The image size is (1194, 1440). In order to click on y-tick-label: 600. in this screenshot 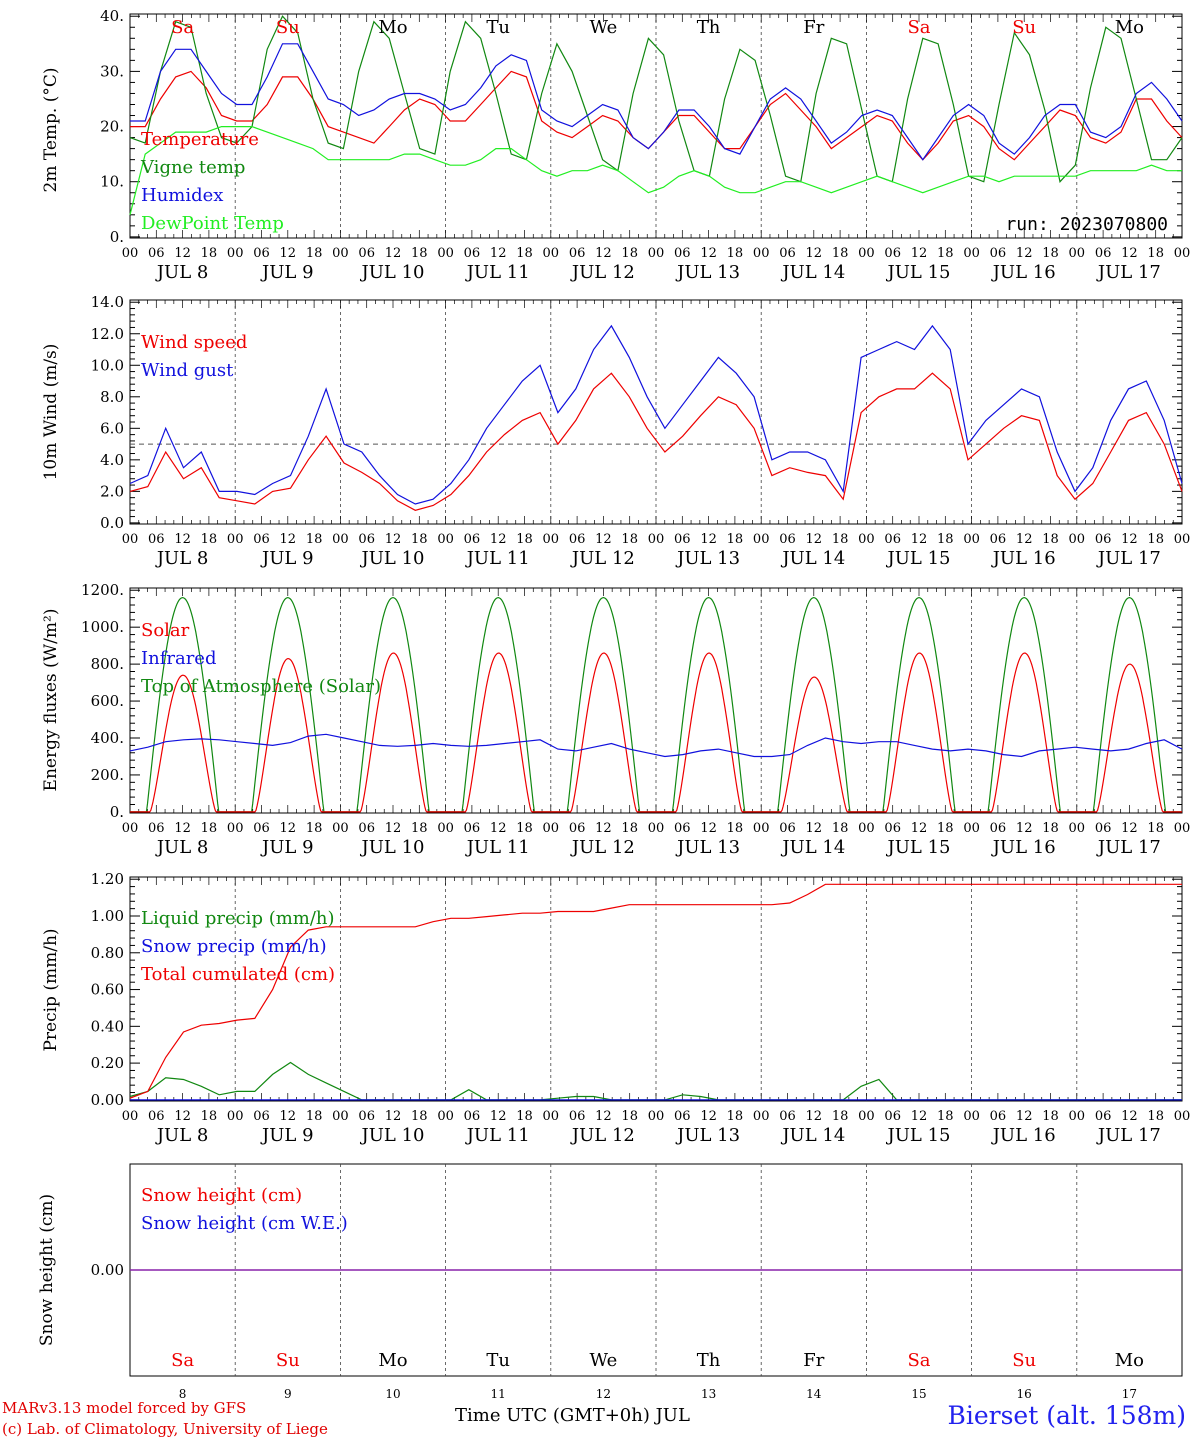, I will do `click(107, 701)`.